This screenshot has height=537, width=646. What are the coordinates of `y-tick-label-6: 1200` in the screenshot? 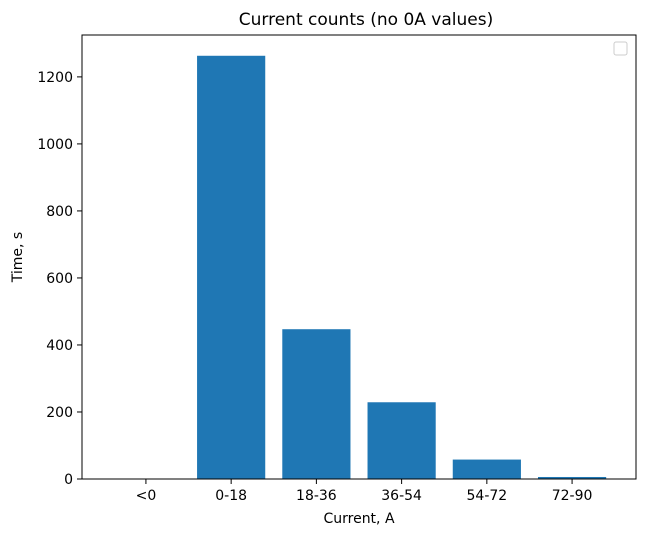 It's located at (55, 78).